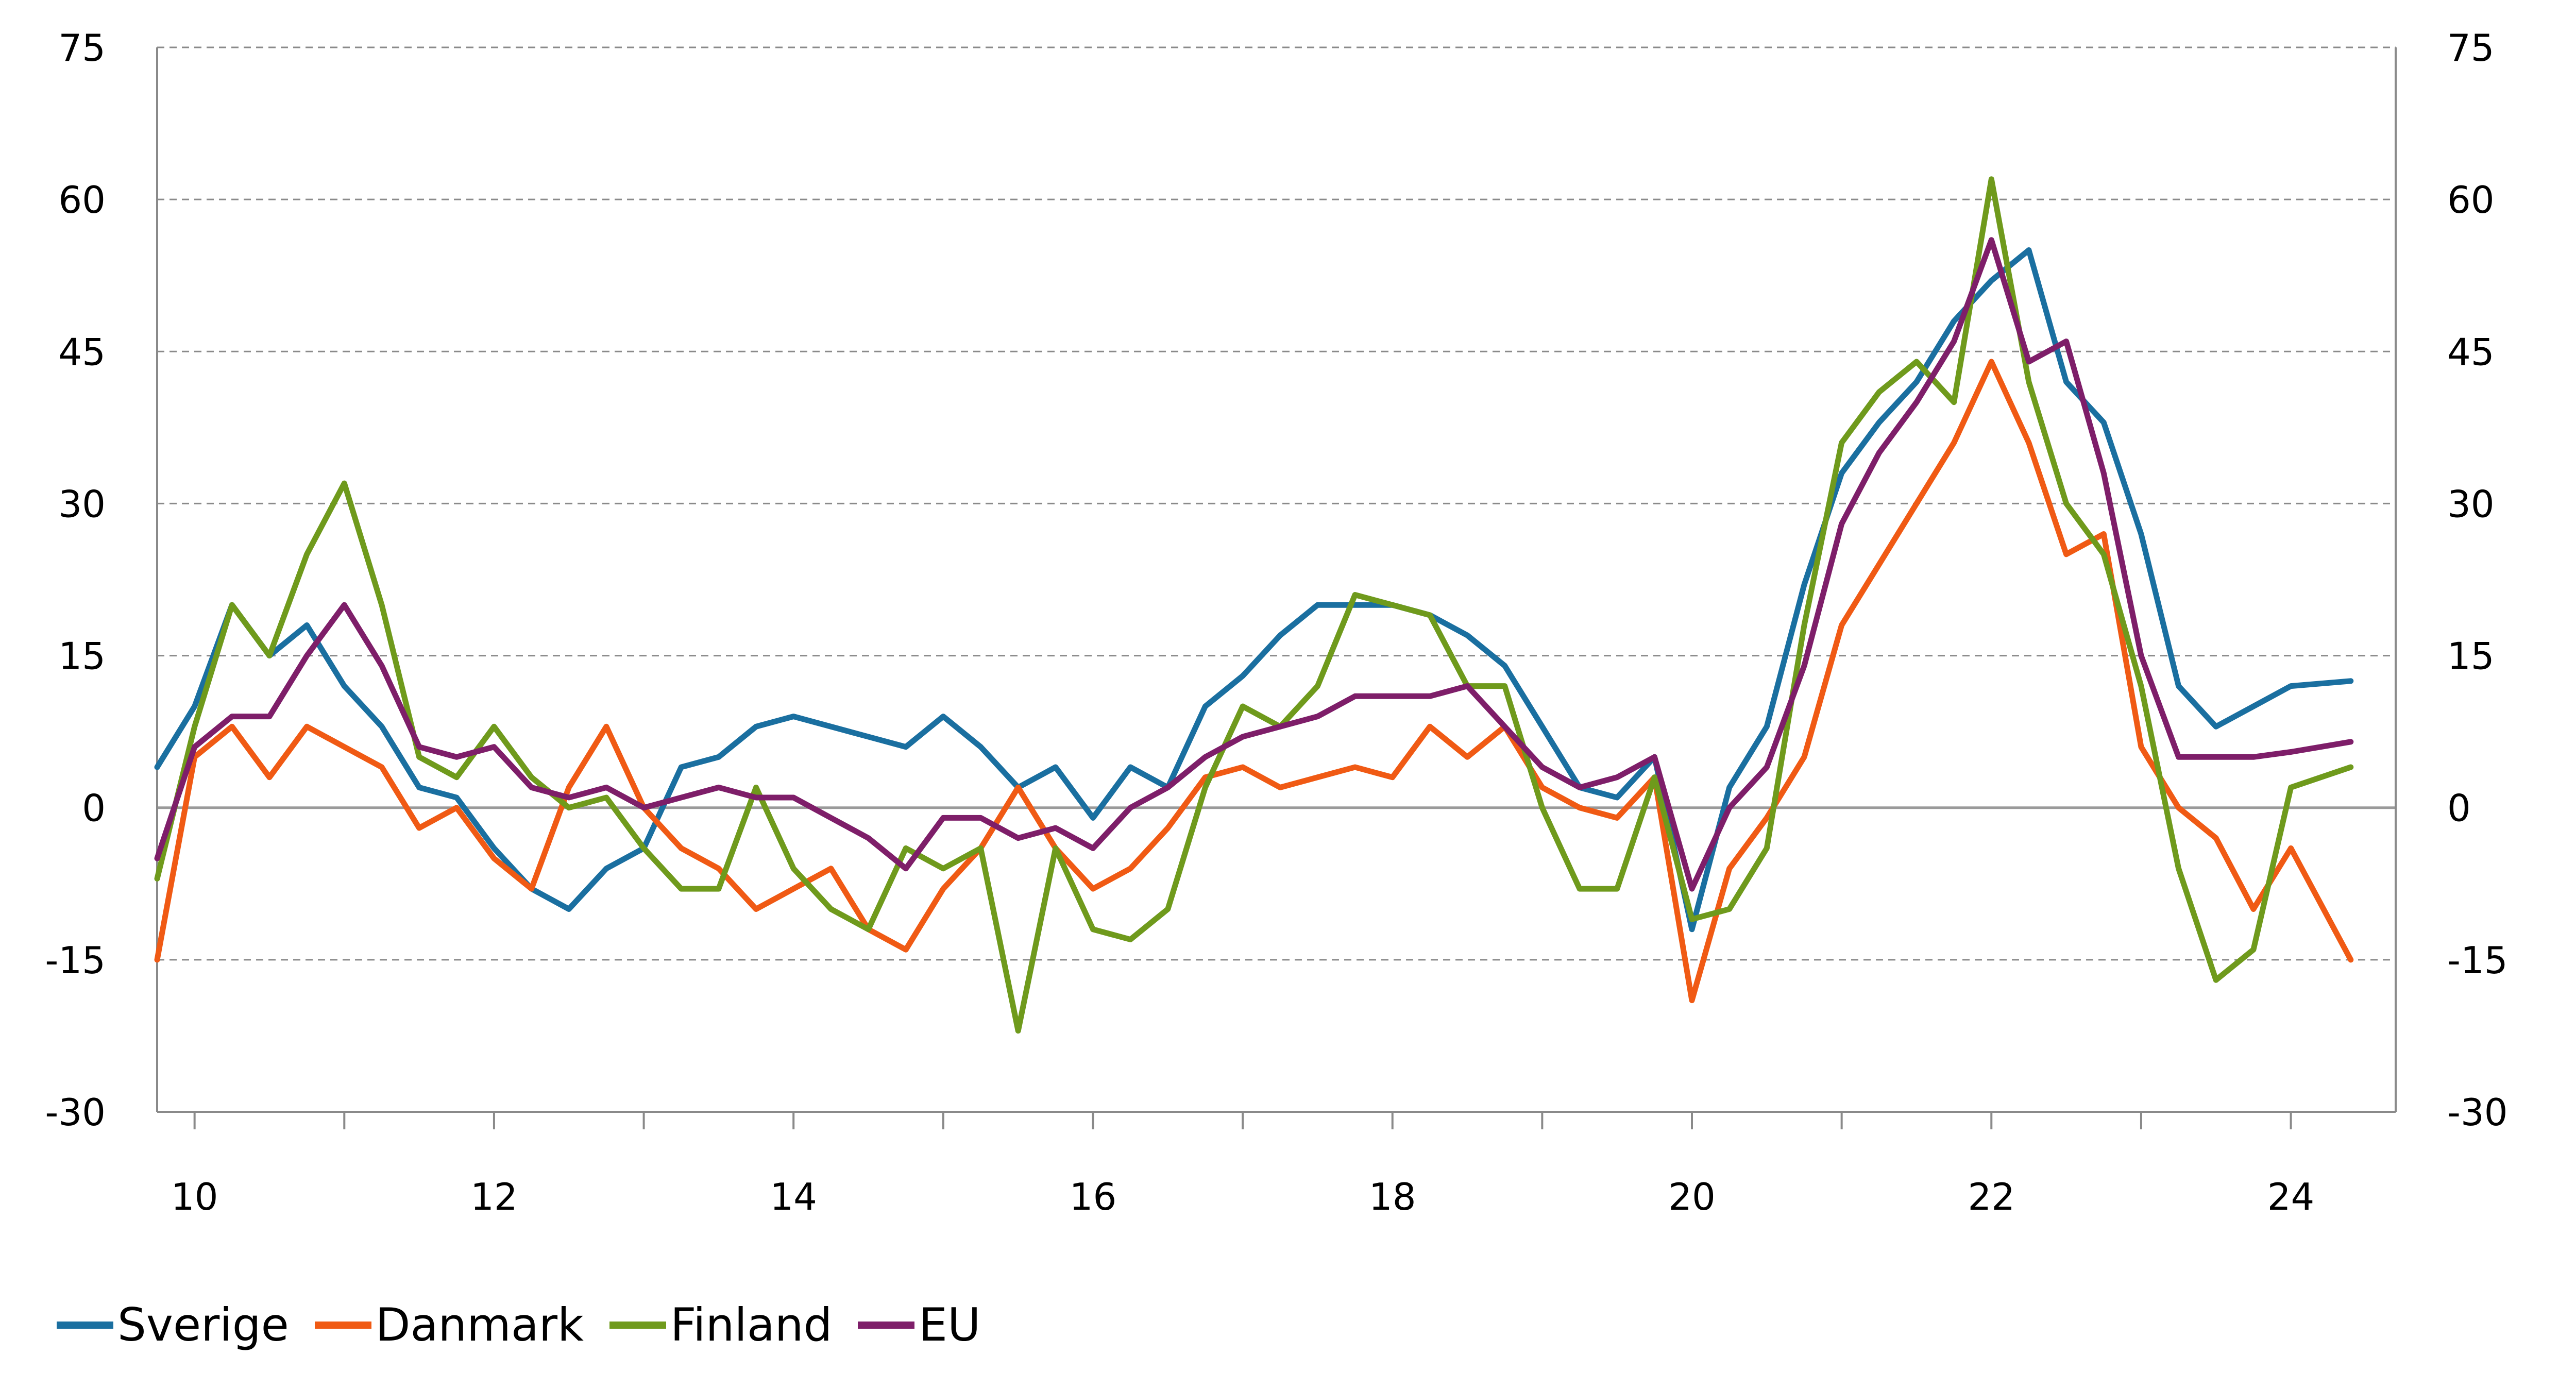 Image resolution: width=2576 pixels, height=1389 pixels. I want to click on y-tick-label-left: 45, so click(82, 352).